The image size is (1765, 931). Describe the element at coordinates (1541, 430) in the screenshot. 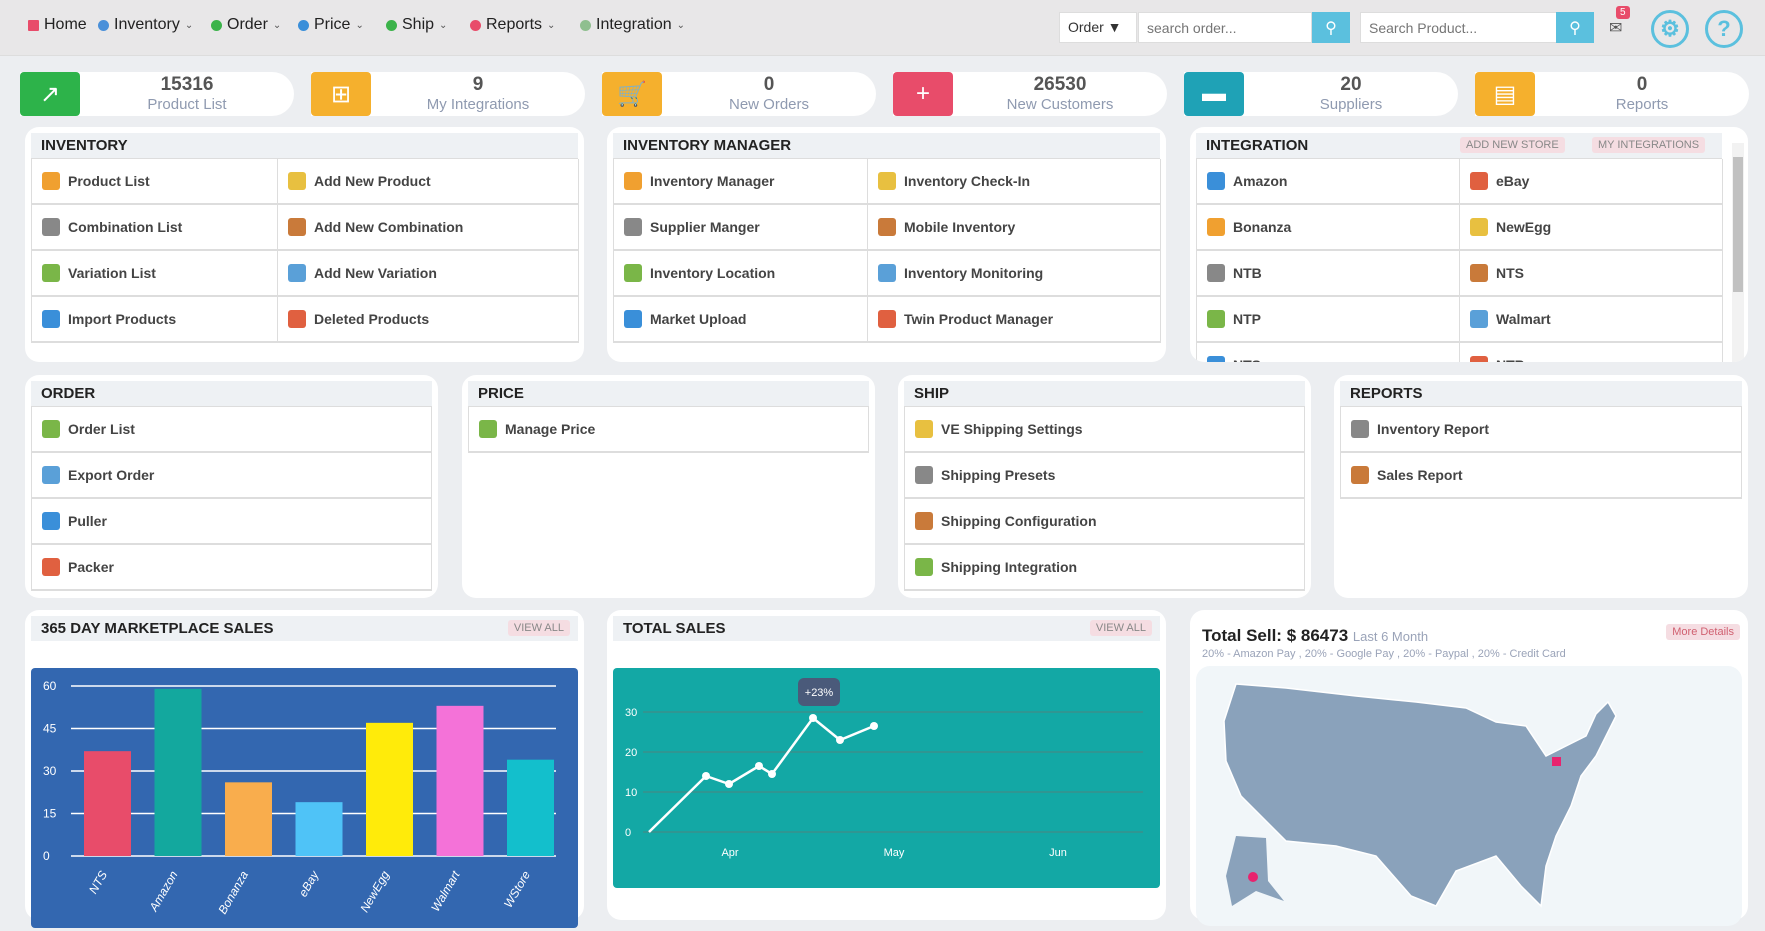

I see `menu-item-inventory-report: Inventory Report` at that location.